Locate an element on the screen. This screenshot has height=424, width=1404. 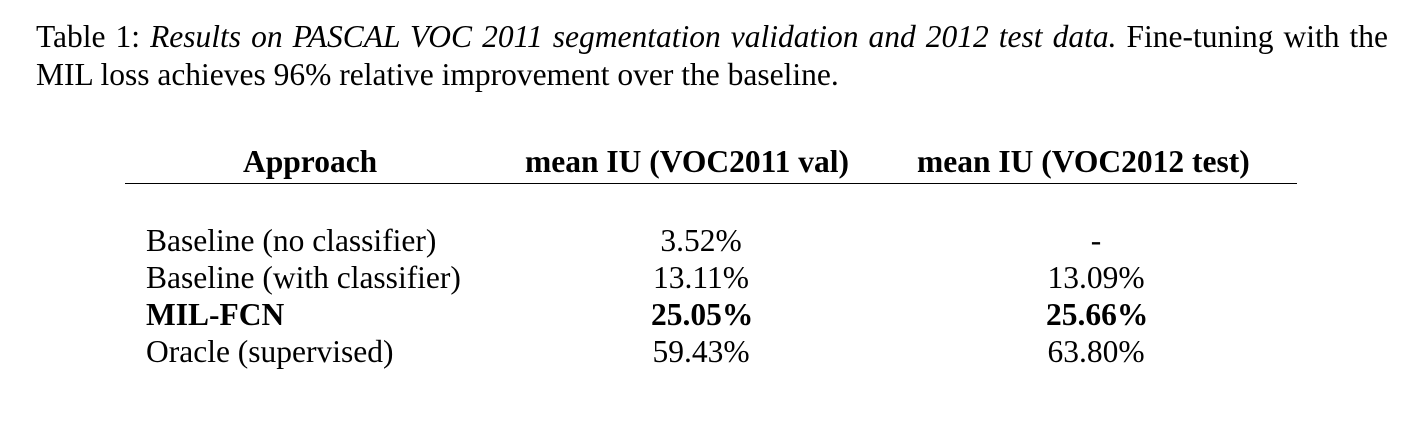
cell-voc2012-test: 25.66% is located at coordinates (1097, 314).